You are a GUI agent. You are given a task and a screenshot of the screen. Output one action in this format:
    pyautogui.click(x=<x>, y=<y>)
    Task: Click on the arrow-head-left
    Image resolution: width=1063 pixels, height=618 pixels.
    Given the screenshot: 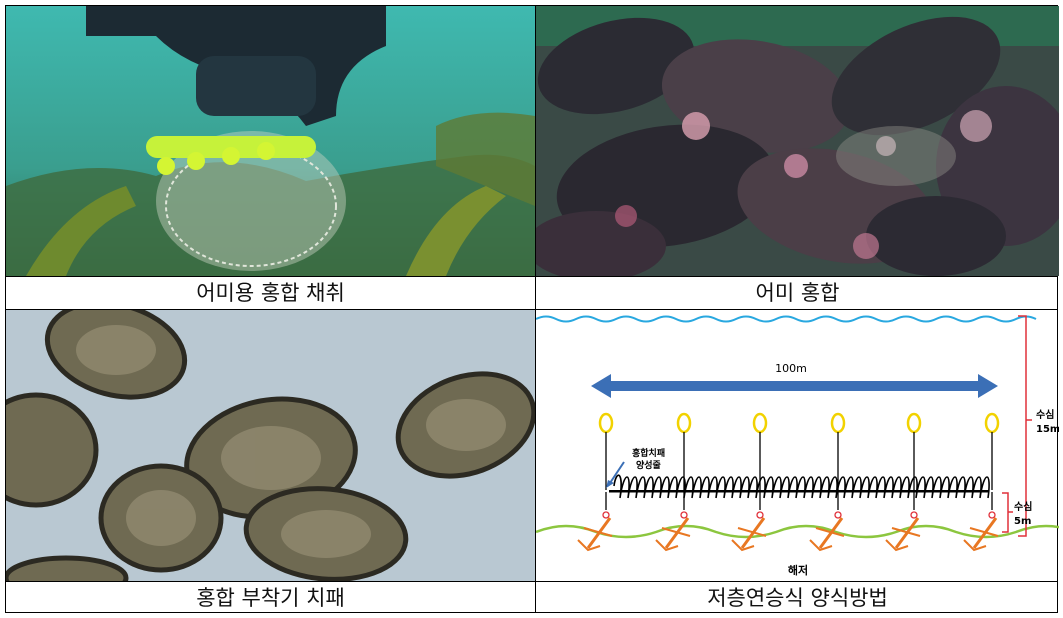 What is the action you would take?
    pyautogui.click(x=601, y=386)
    